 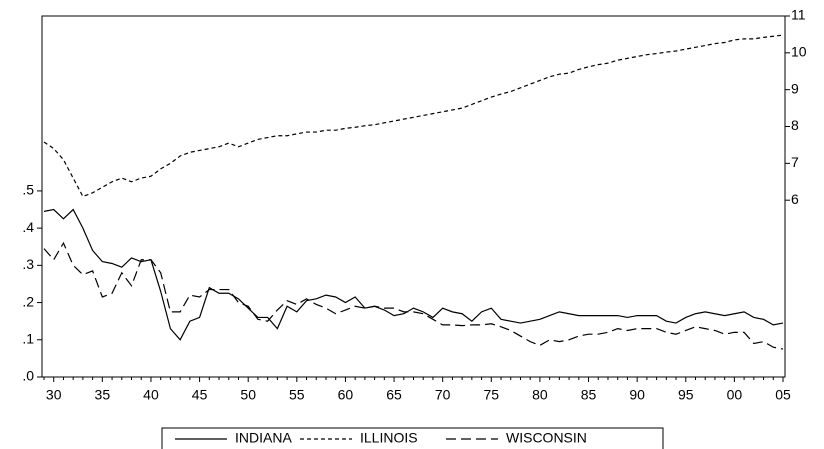 What do you see at coordinates (540, 395) in the screenshot?
I see `x-tick-label: 80` at bounding box center [540, 395].